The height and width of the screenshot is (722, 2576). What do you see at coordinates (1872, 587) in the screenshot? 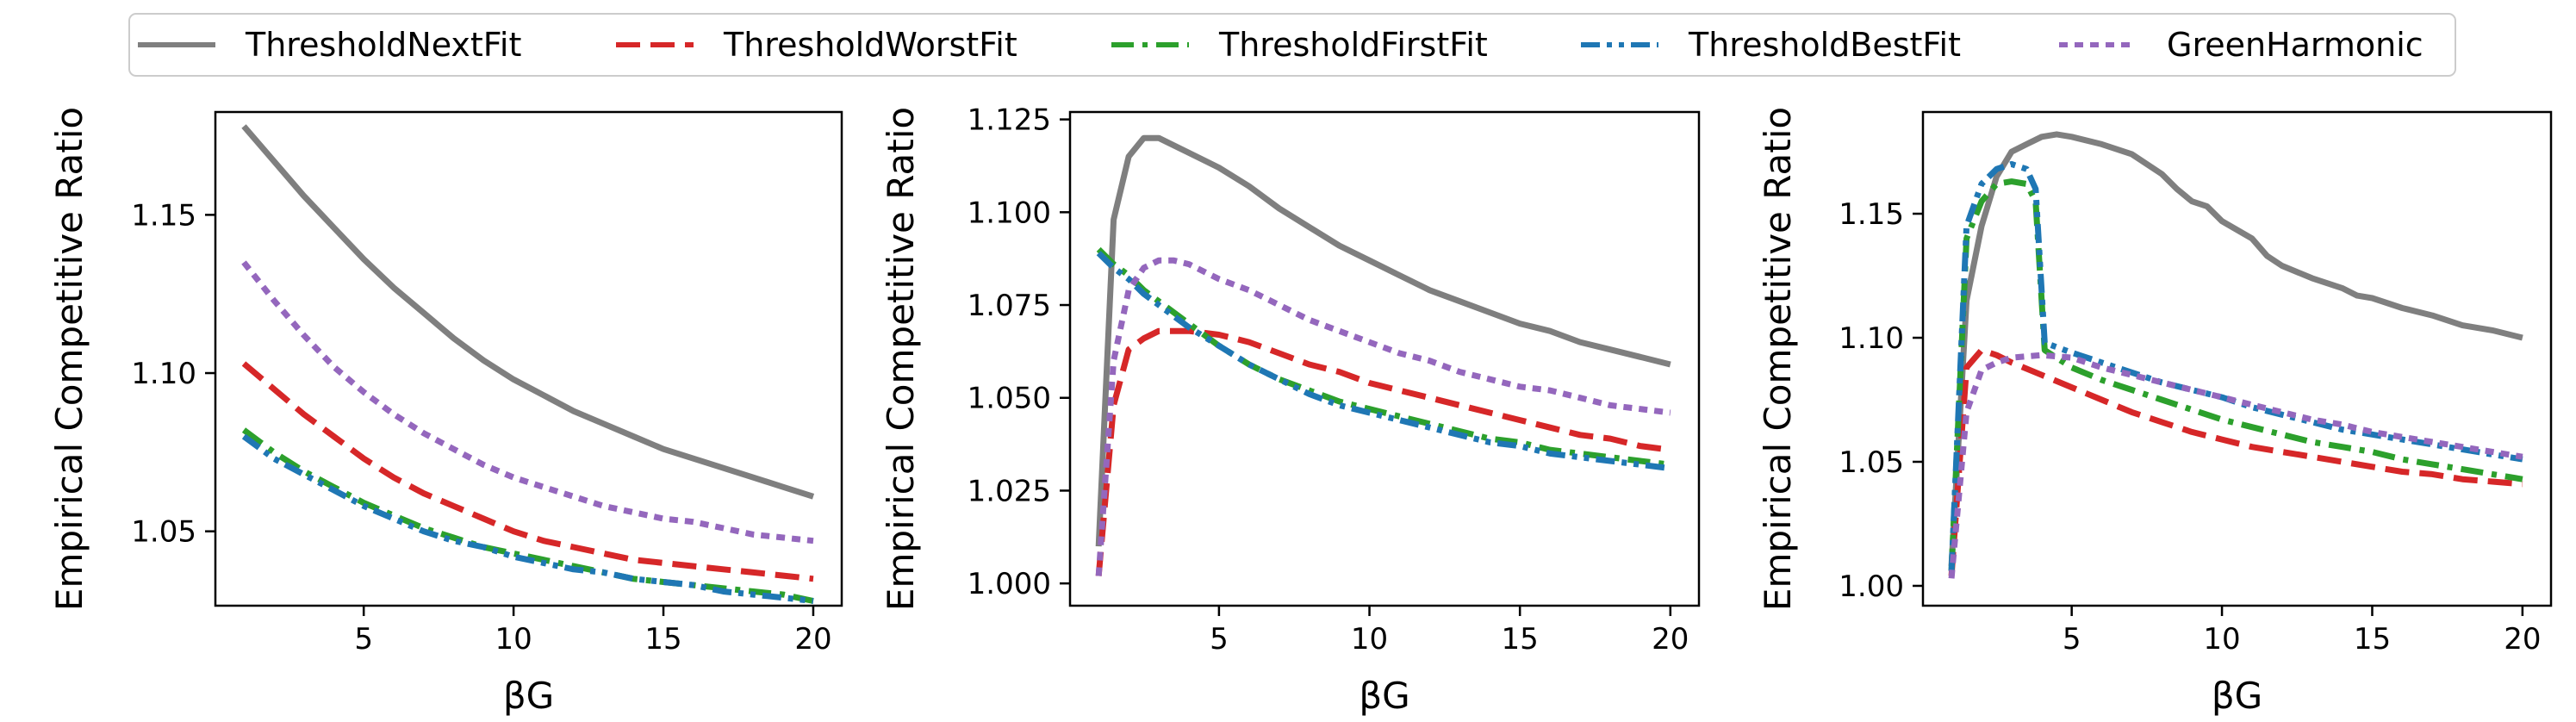
I see `y-tick-label: 1.00` at bounding box center [1872, 587].